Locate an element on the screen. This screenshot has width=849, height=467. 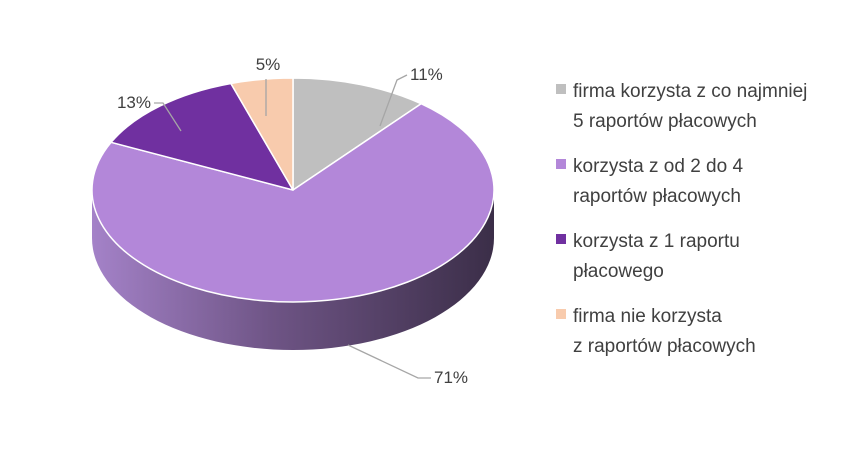
legend-item: korzysta z od 2 do 4 raportów płacowych is located at coordinates (698, 192).